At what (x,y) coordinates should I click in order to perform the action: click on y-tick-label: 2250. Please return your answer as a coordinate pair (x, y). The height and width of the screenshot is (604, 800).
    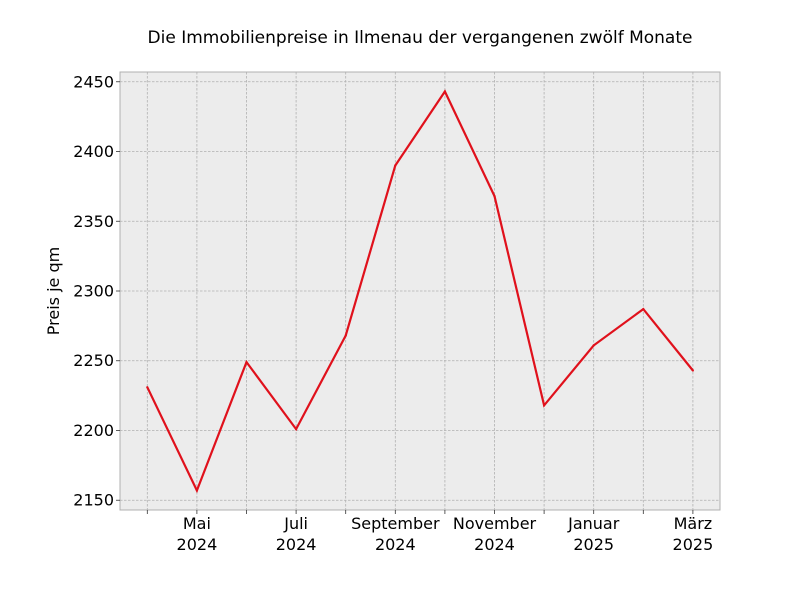
    Looking at the image, I should click on (93, 360).